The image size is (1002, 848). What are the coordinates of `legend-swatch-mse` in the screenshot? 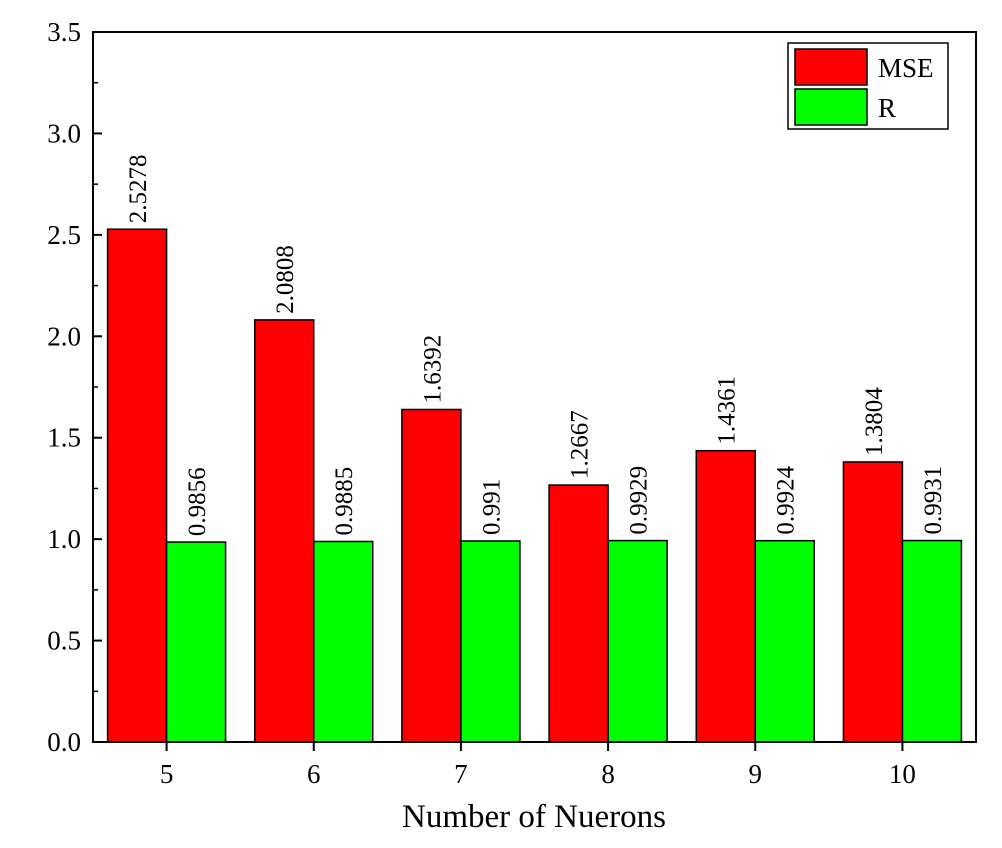 It's located at (831, 67).